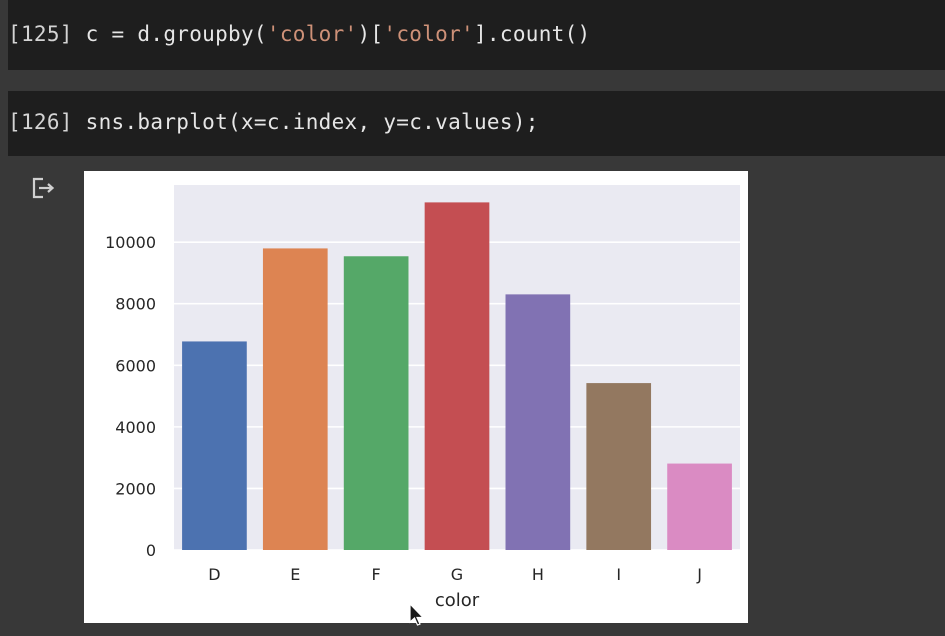  Describe the element at coordinates (295, 574) in the screenshot. I see `x-tick-label: E` at that location.